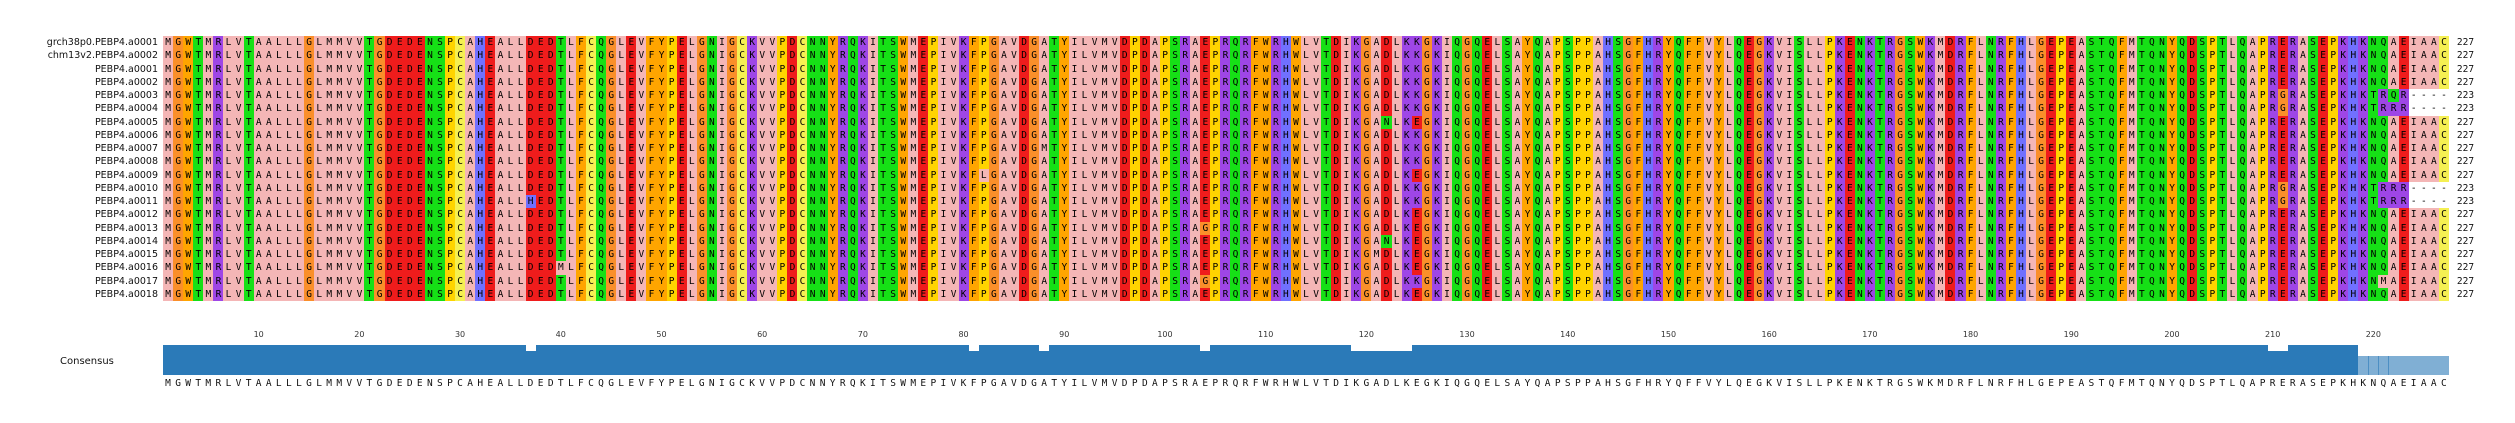 This screenshot has width=2515, height=423. I want to click on residue-cell: H, so click(480, 281).